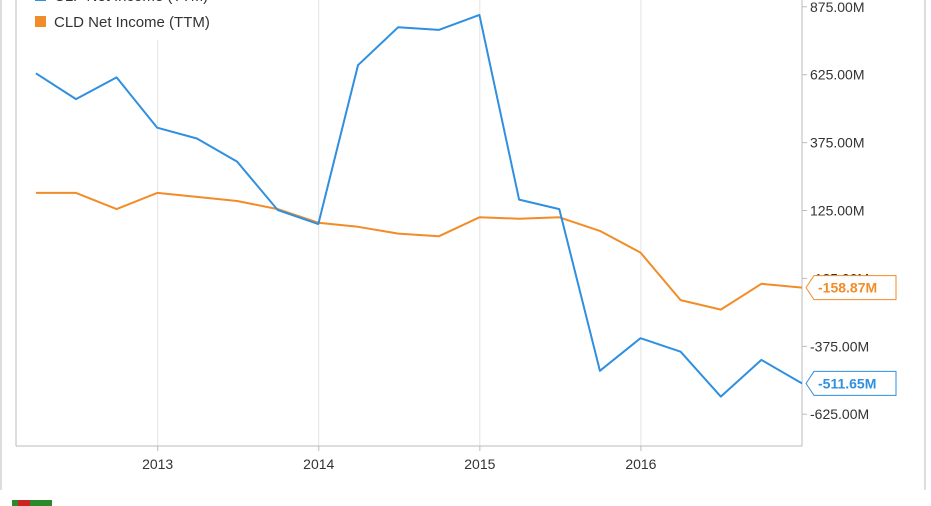 This screenshot has height=506, width=931. Describe the element at coordinates (837, 7) in the screenshot. I see `y-tick-label: 875.00M` at that location.